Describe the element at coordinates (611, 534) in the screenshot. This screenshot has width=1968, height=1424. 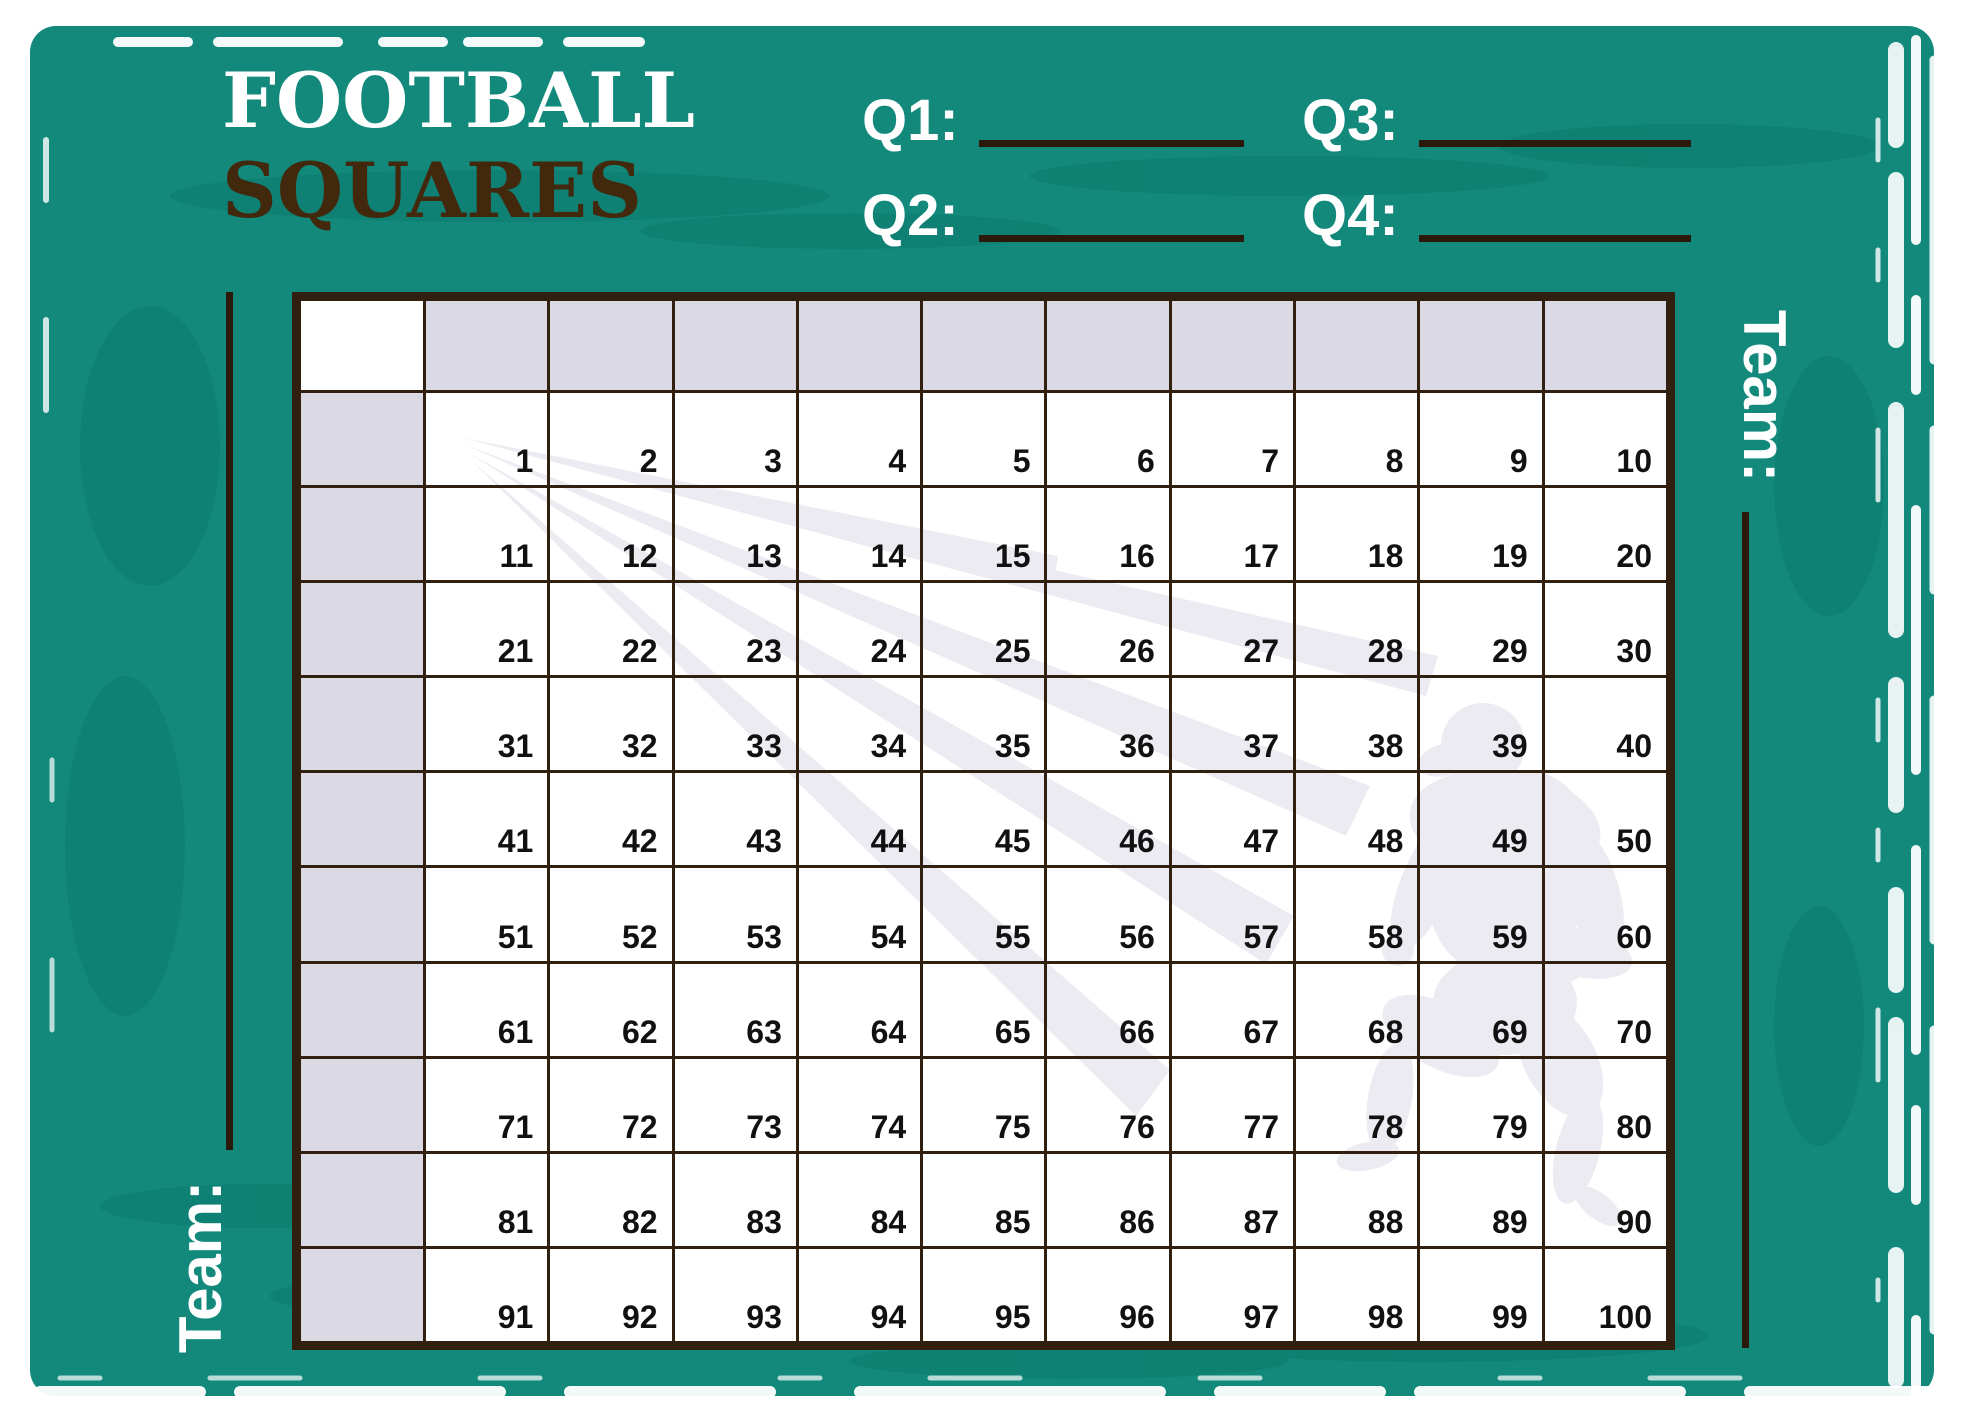
I see `square-cell: 12` at that location.